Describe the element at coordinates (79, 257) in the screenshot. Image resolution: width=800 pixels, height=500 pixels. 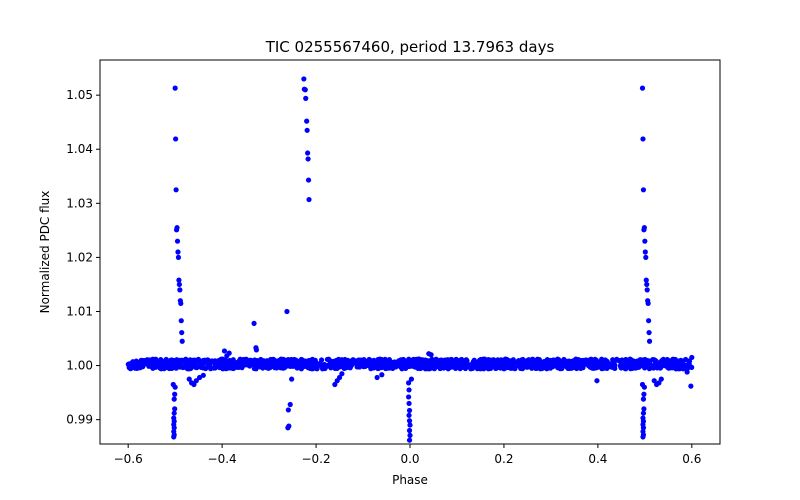
I see `y-tick-label: 1.02` at that location.